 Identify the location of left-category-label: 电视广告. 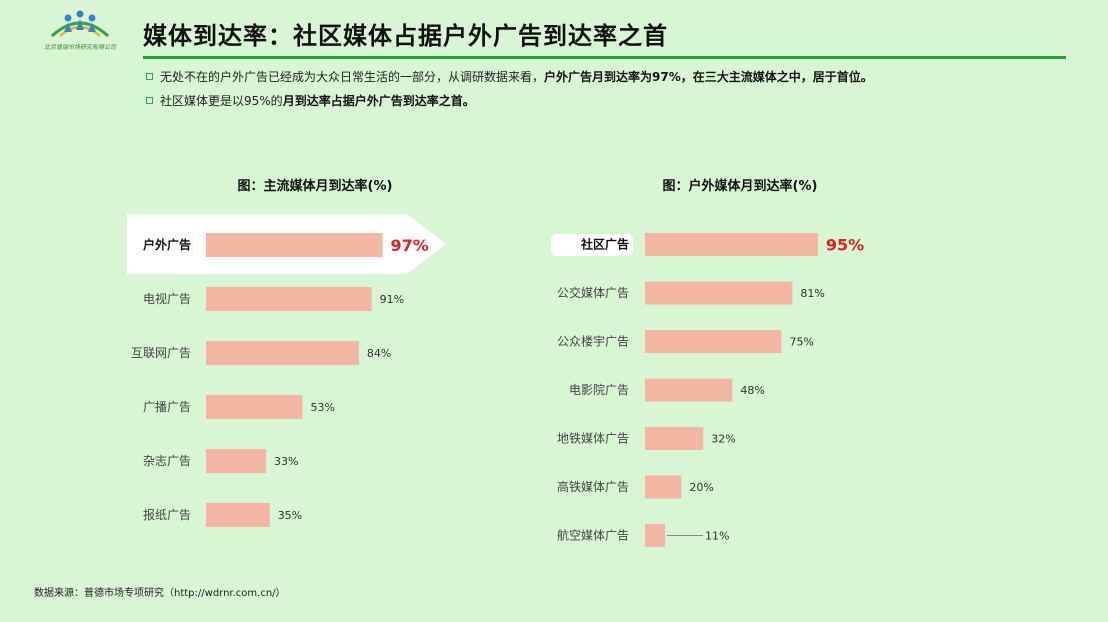
(167, 298).